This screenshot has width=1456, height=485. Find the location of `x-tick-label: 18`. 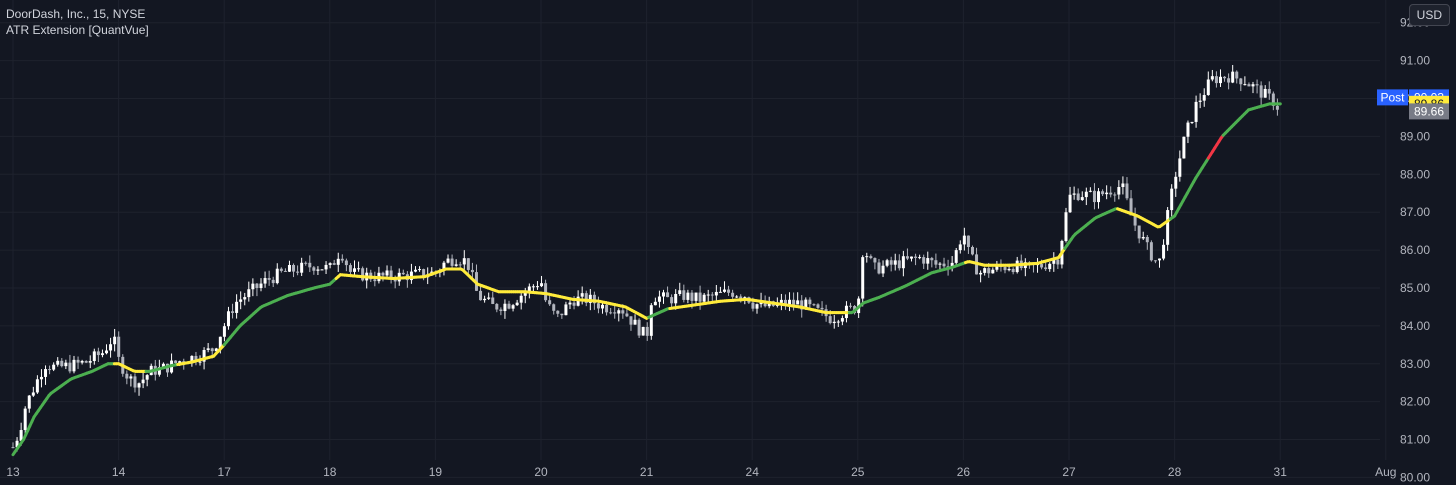

x-tick-label: 18 is located at coordinates (330, 472).